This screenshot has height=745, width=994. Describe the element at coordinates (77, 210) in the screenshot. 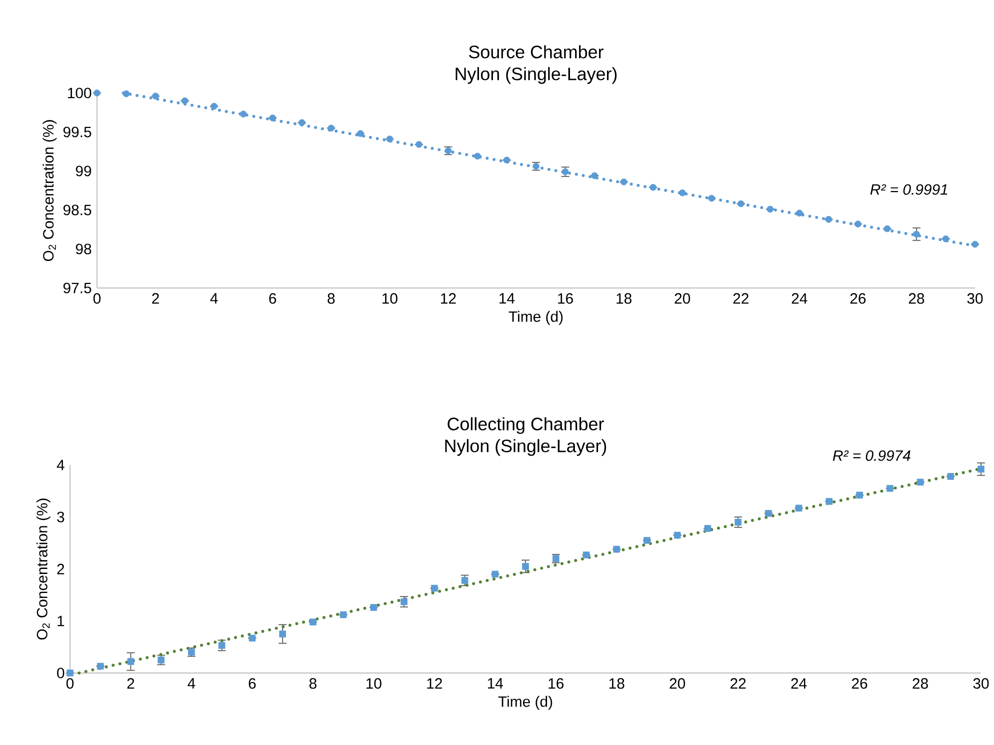

I see `y-tick-label: 98.5` at that location.